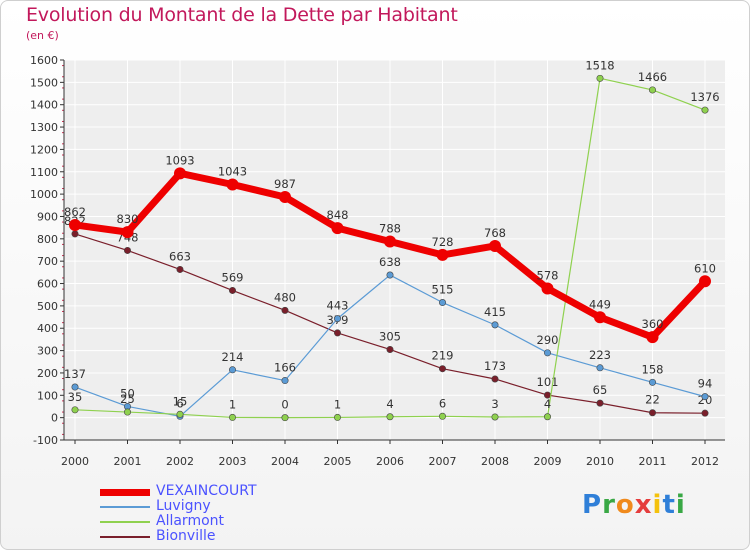 This screenshot has height=550, width=750. I want to click on data-label: 480, so click(285, 297).